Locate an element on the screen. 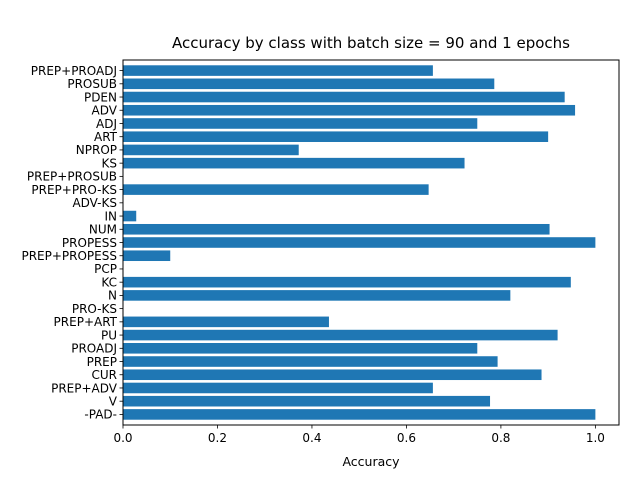 The image size is (636, 493). bar-in is located at coordinates (130, 216).